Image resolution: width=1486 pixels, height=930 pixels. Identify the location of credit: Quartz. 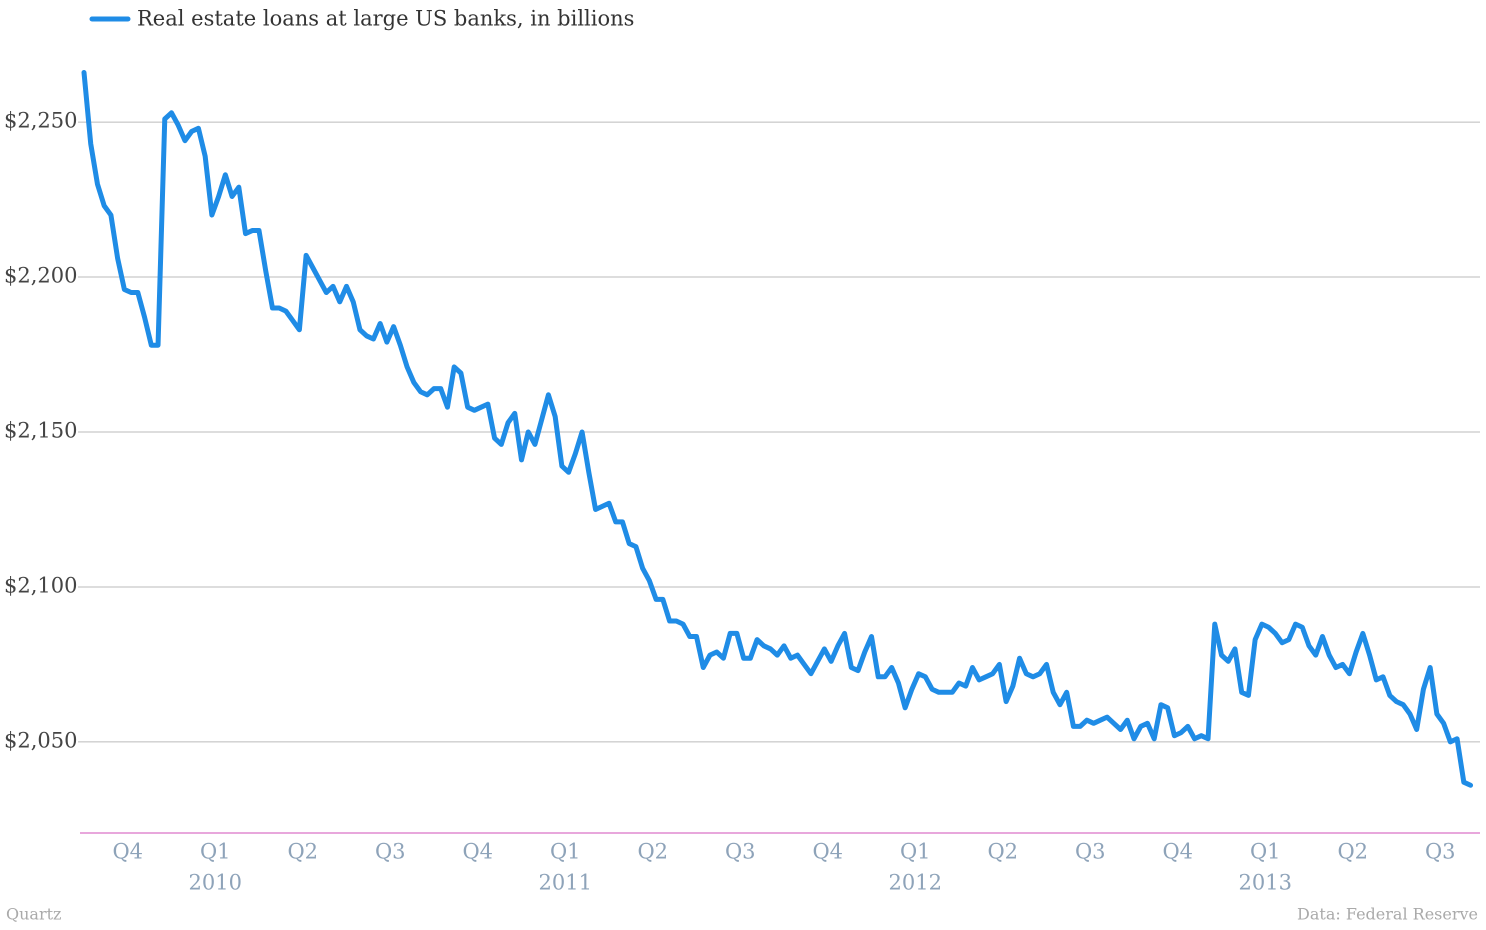
(33, 914).